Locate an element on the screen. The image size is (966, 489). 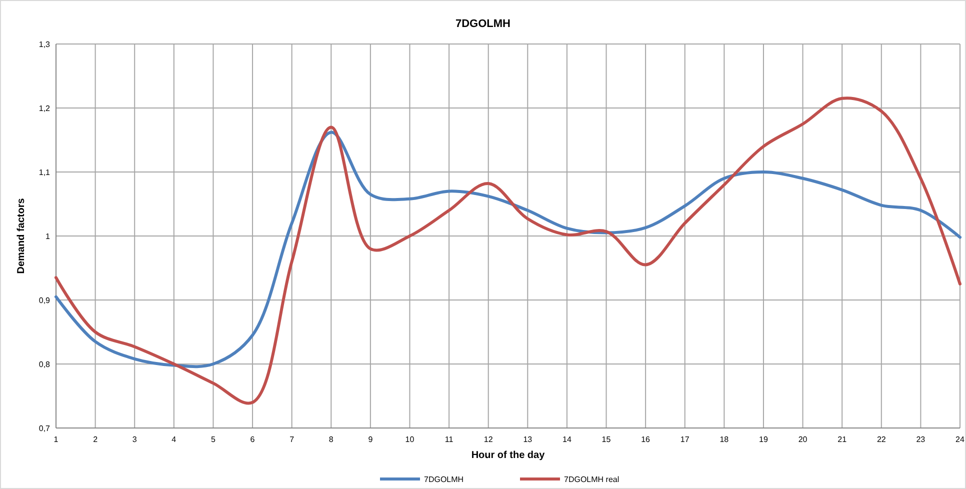
x-tick-label: 19 is located at coordinates (763, 439).